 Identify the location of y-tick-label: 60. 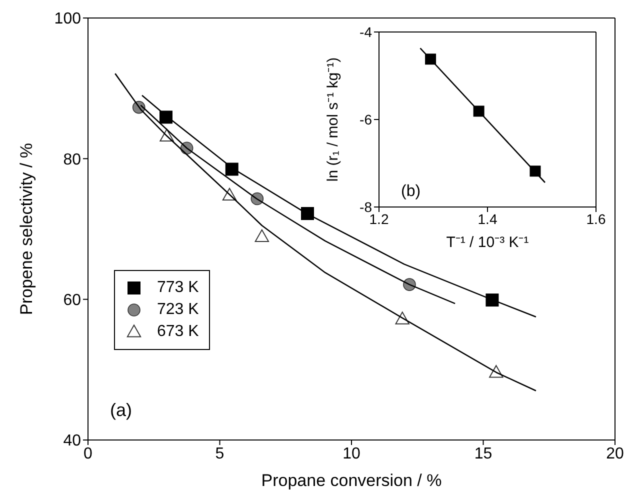
(72, 301).